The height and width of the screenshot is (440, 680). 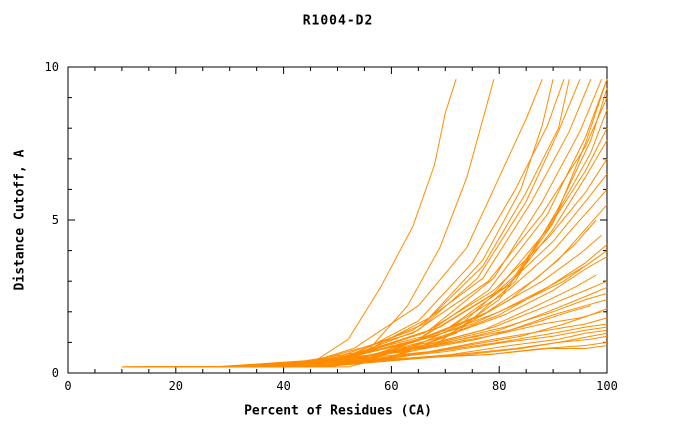 What do you see at coordinates (55, 220) in the screenshot?
I see `y-tick-label: 5` at bounding box center [55, 220].